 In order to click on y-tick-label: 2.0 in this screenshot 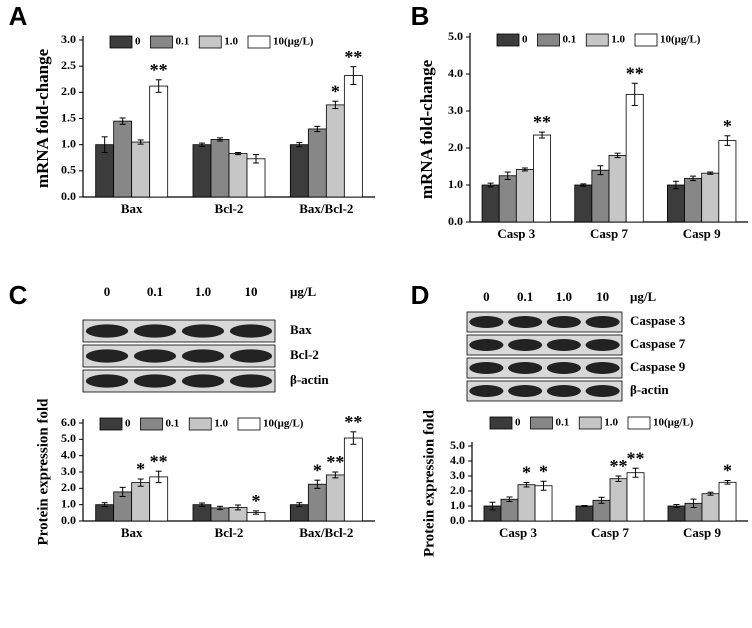, I will do `click(457, 490)`.